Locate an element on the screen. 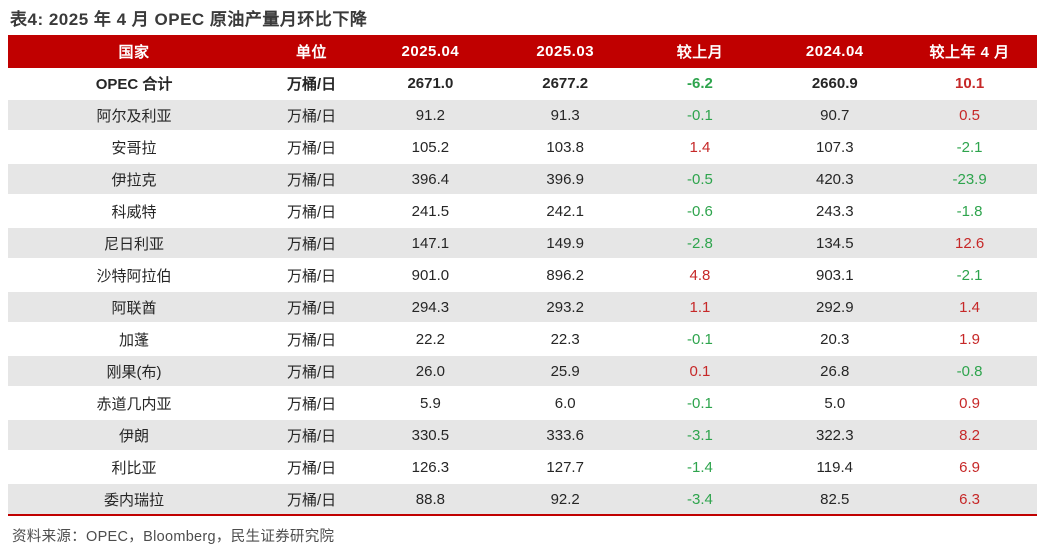 The height and width of the screenshot is (546, 1045). col-header-2025-04: 2025.04 is located at coordinates (430, 51).